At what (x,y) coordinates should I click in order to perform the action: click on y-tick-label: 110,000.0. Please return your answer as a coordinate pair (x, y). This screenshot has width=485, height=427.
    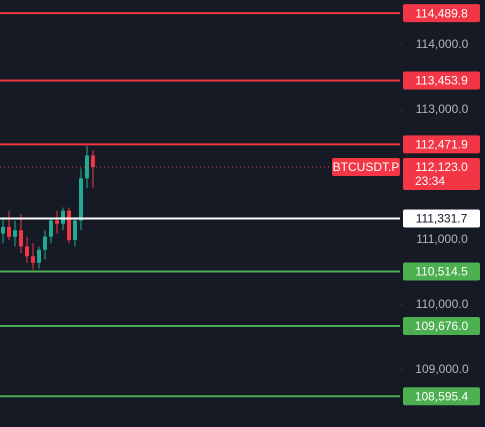
    Looking at the image, I should click on (442, 304).